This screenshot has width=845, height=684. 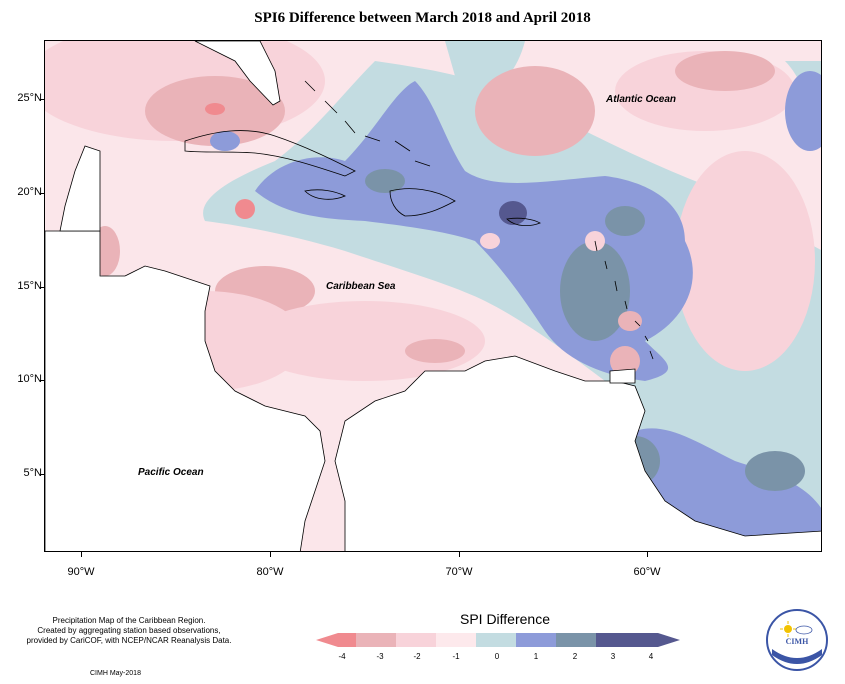 What do you see at coordinates (342, 656) in the screenshot?
I see `legend-tick-minus4: -4` at bounding box center [342, 656].